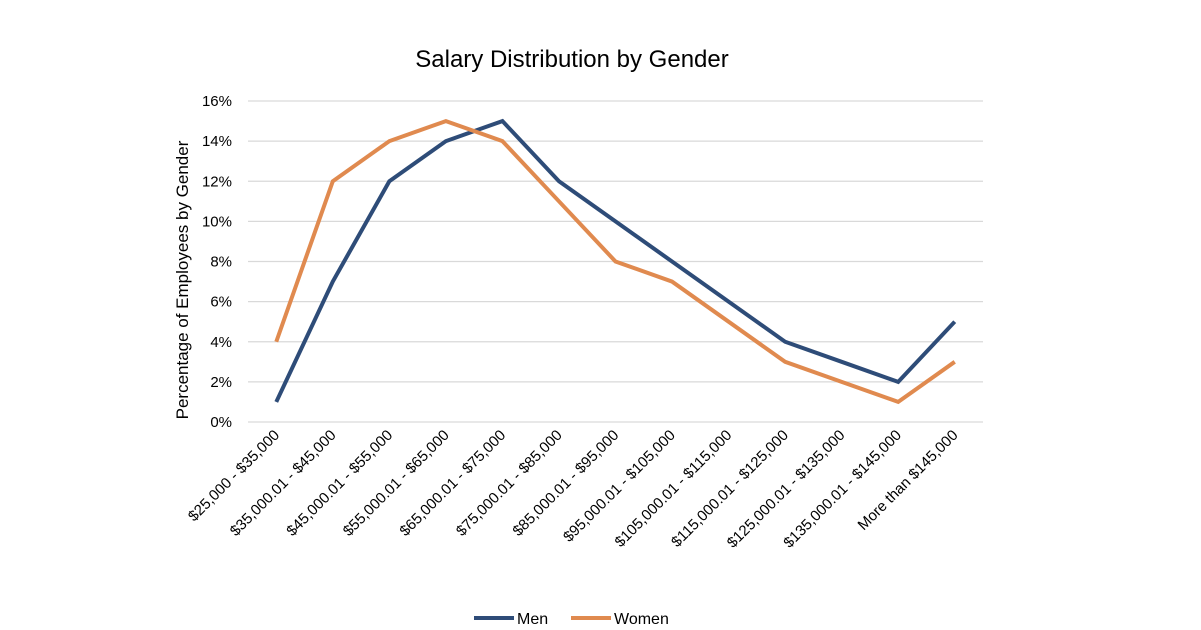  I want to click on x-tick-label: $25,000 - $35,000, so click(234, 476).